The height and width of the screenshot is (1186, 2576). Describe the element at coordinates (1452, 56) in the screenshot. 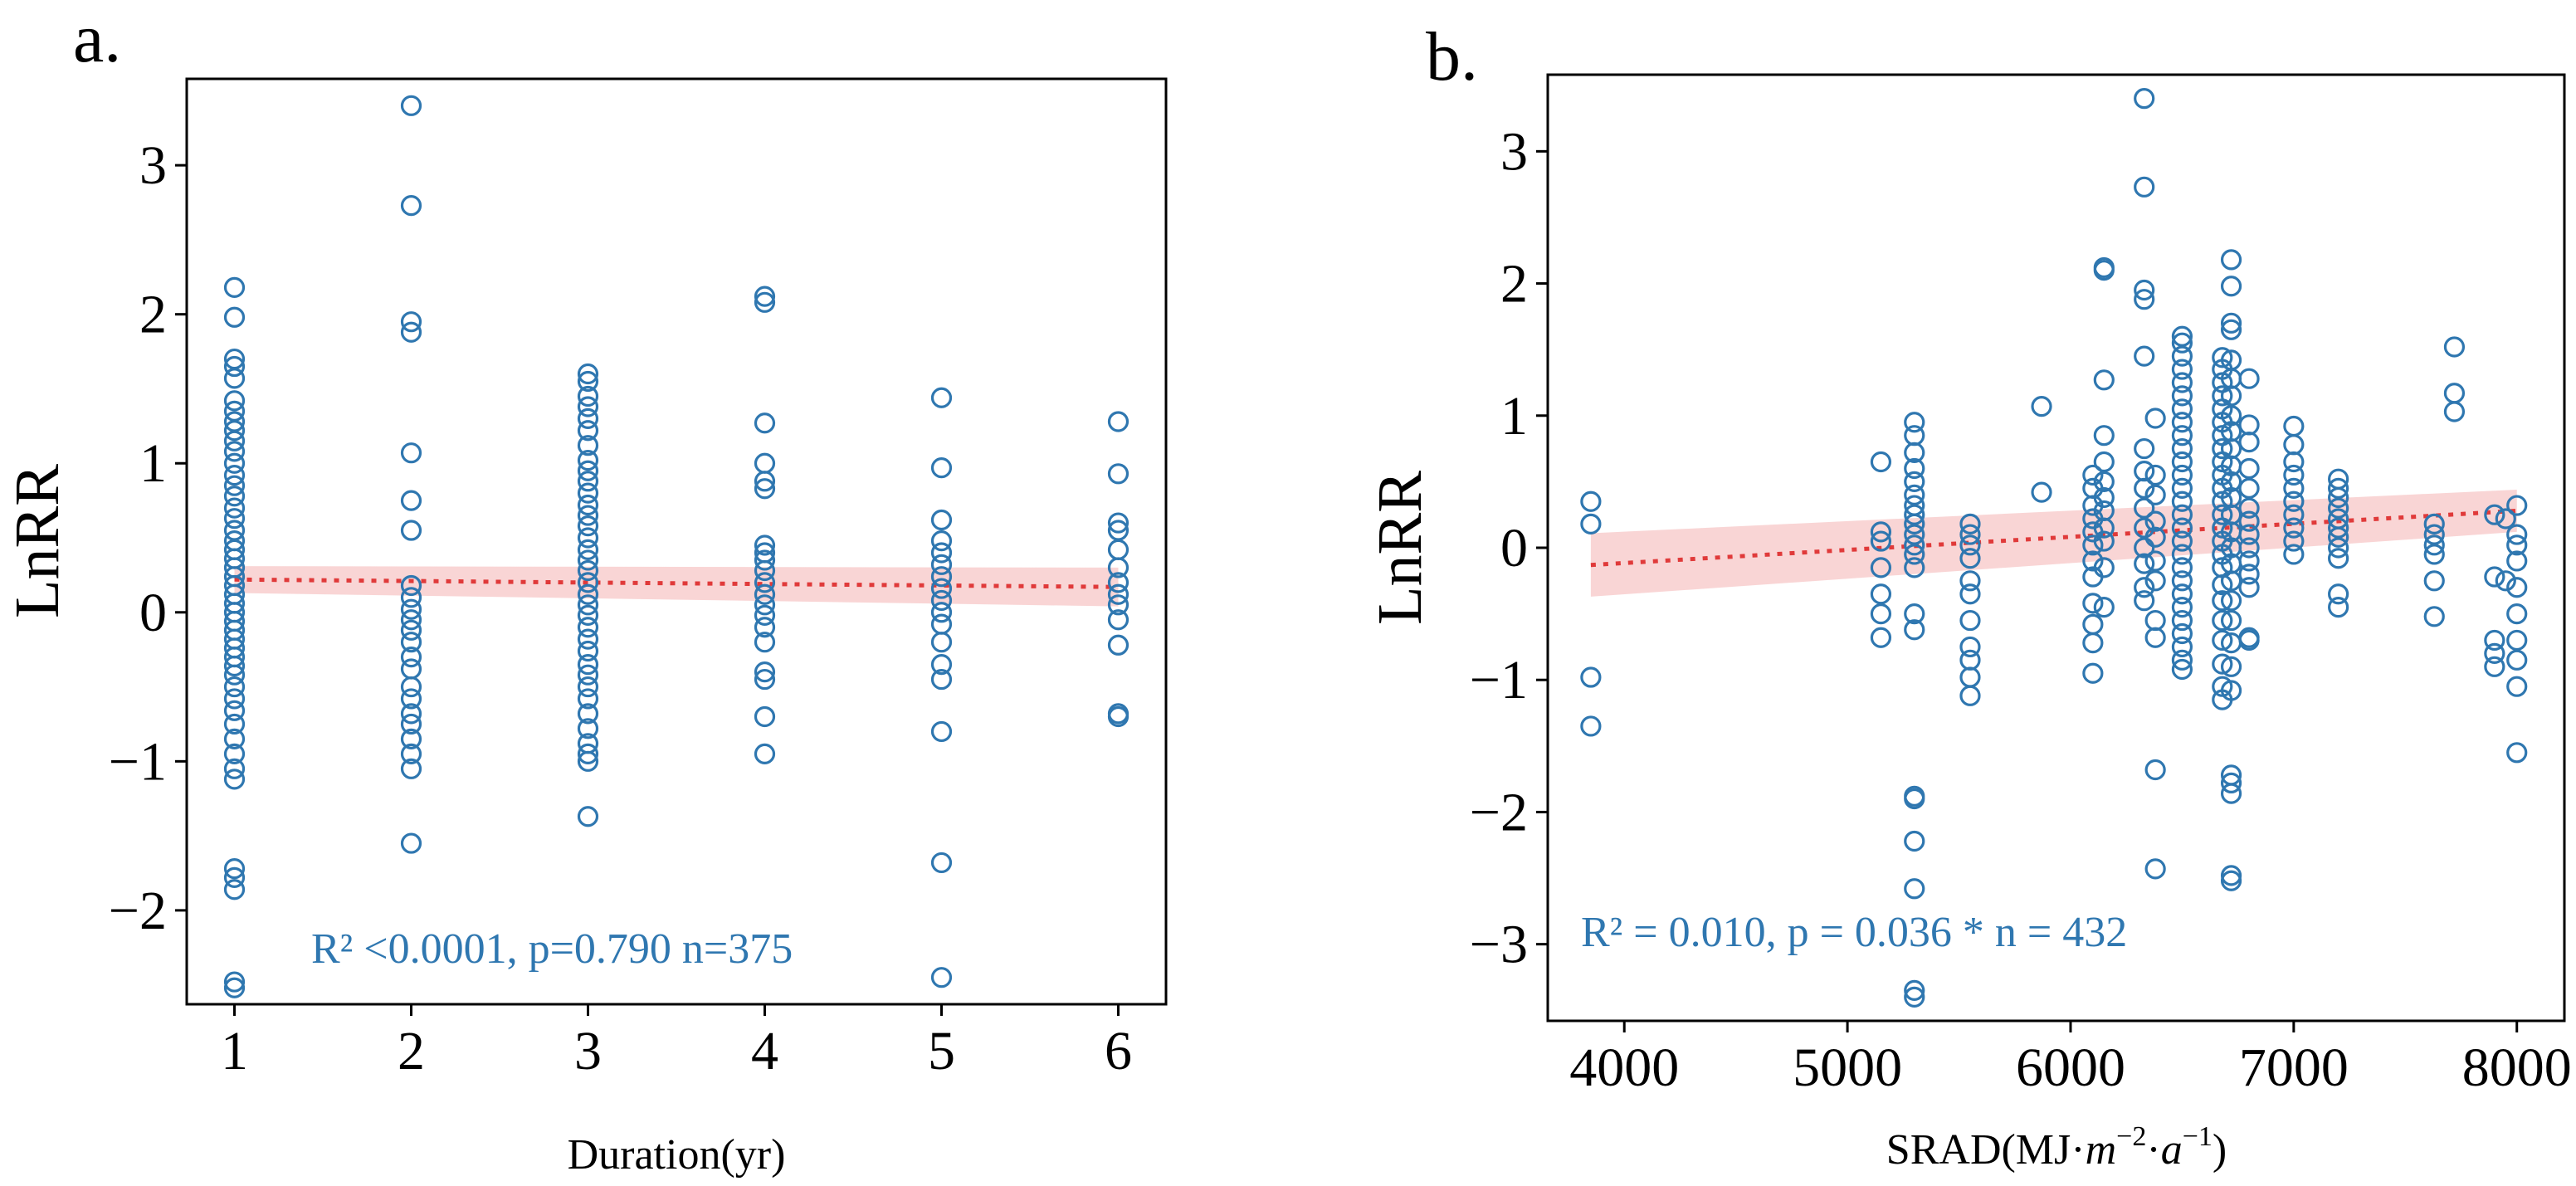

I see `panel-b-label: b.` at that location.